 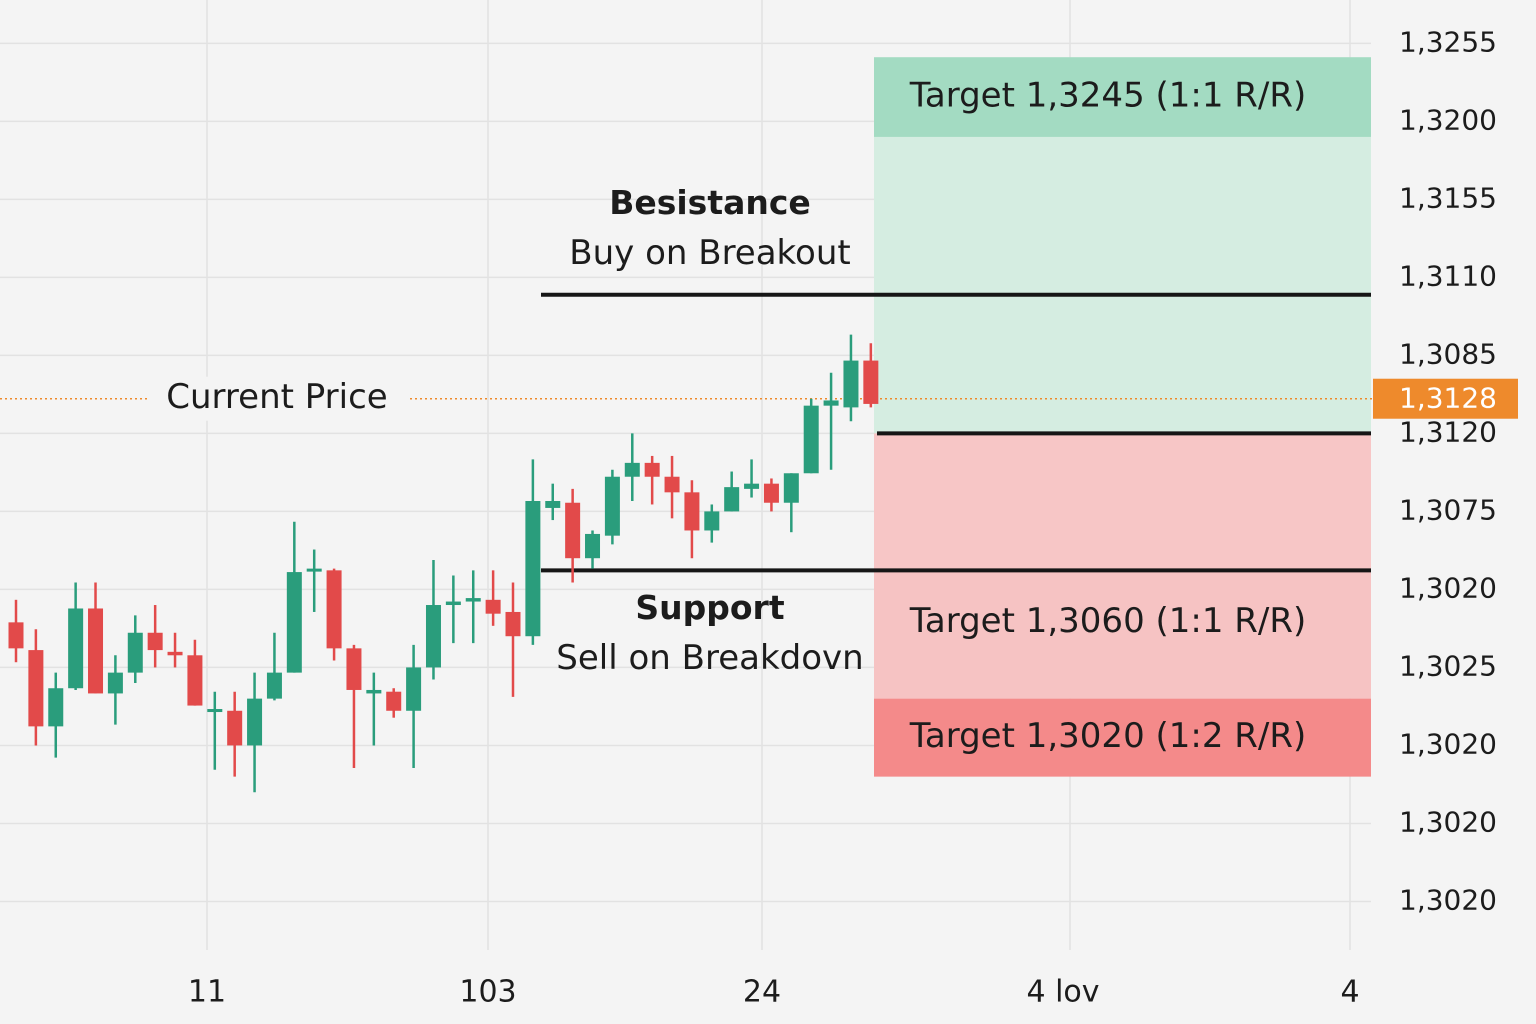 What do you see at coordinates (762, 992) in the screenshot?
I see `x-tick-label: 24` at bounding box center [762, 992].